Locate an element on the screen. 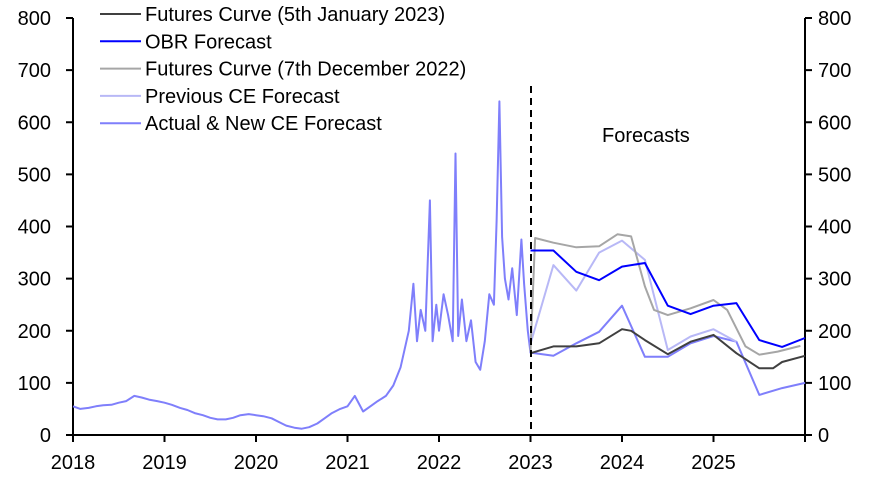 Image resolution: width=878 pixels, height=495 pixels. y-tick-label-right: 100 is located at coordinates (834, 384).